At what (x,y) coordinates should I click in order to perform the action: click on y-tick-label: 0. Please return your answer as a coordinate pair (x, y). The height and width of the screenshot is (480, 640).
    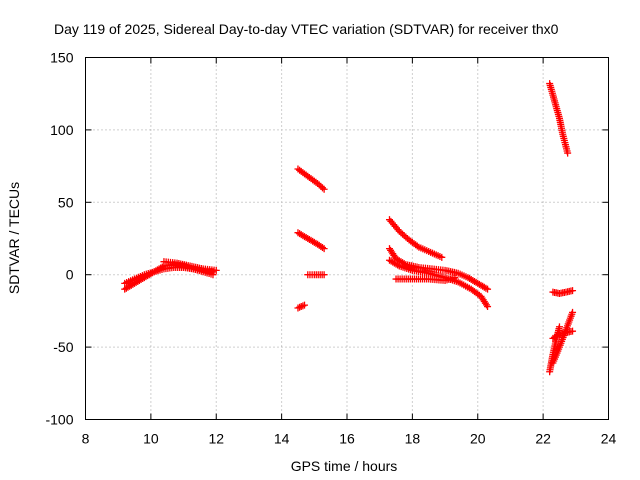
    Looking at the image, I should click on (70, 275).